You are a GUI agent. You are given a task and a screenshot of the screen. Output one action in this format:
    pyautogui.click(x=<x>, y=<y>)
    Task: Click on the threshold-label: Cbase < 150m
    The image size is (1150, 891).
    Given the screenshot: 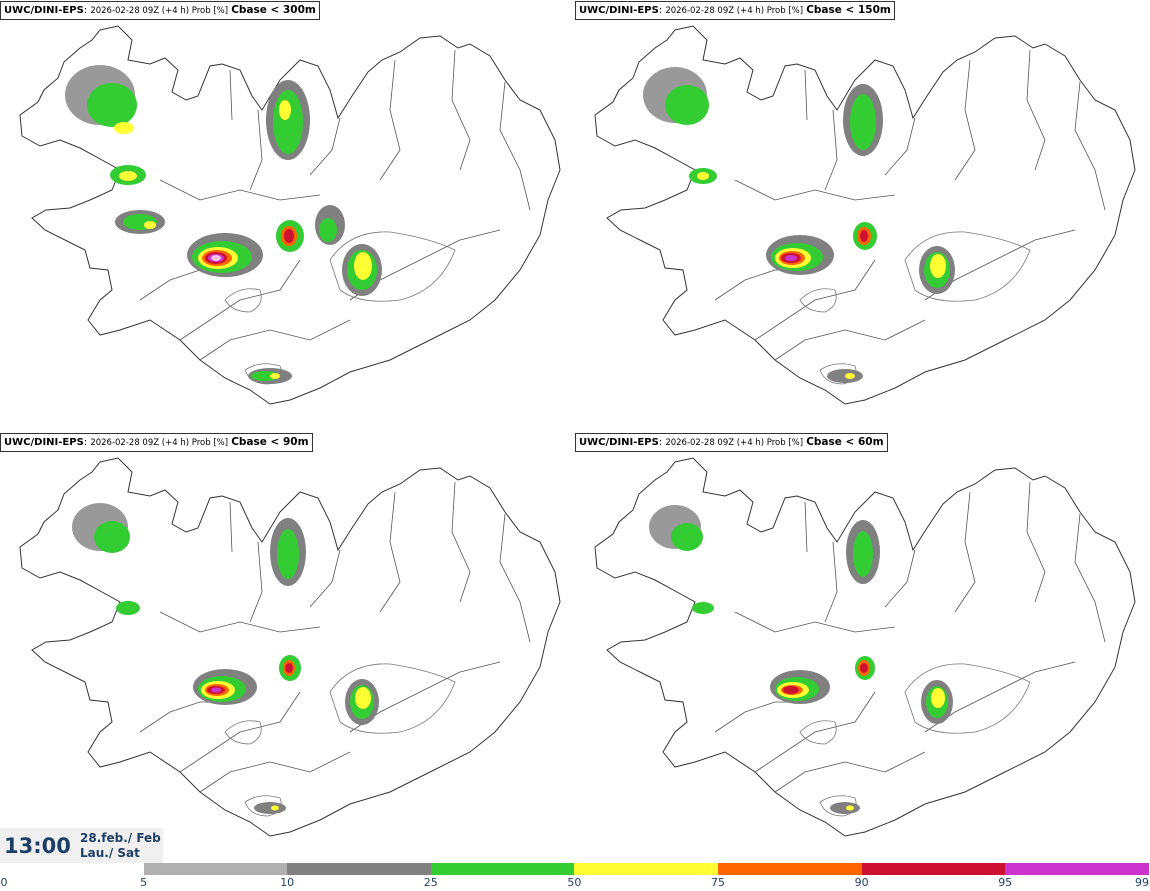 What is the action you would take?
    pyautogui.click(x=848, y=10)
    